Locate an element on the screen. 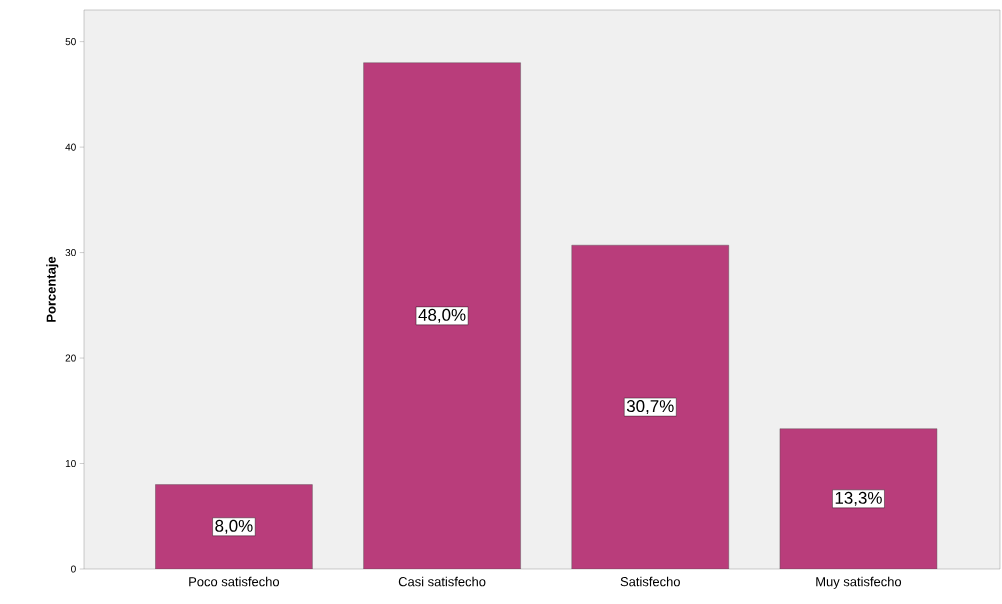  y-axis-title: Porcentaje is located at coordinates (52, 289).